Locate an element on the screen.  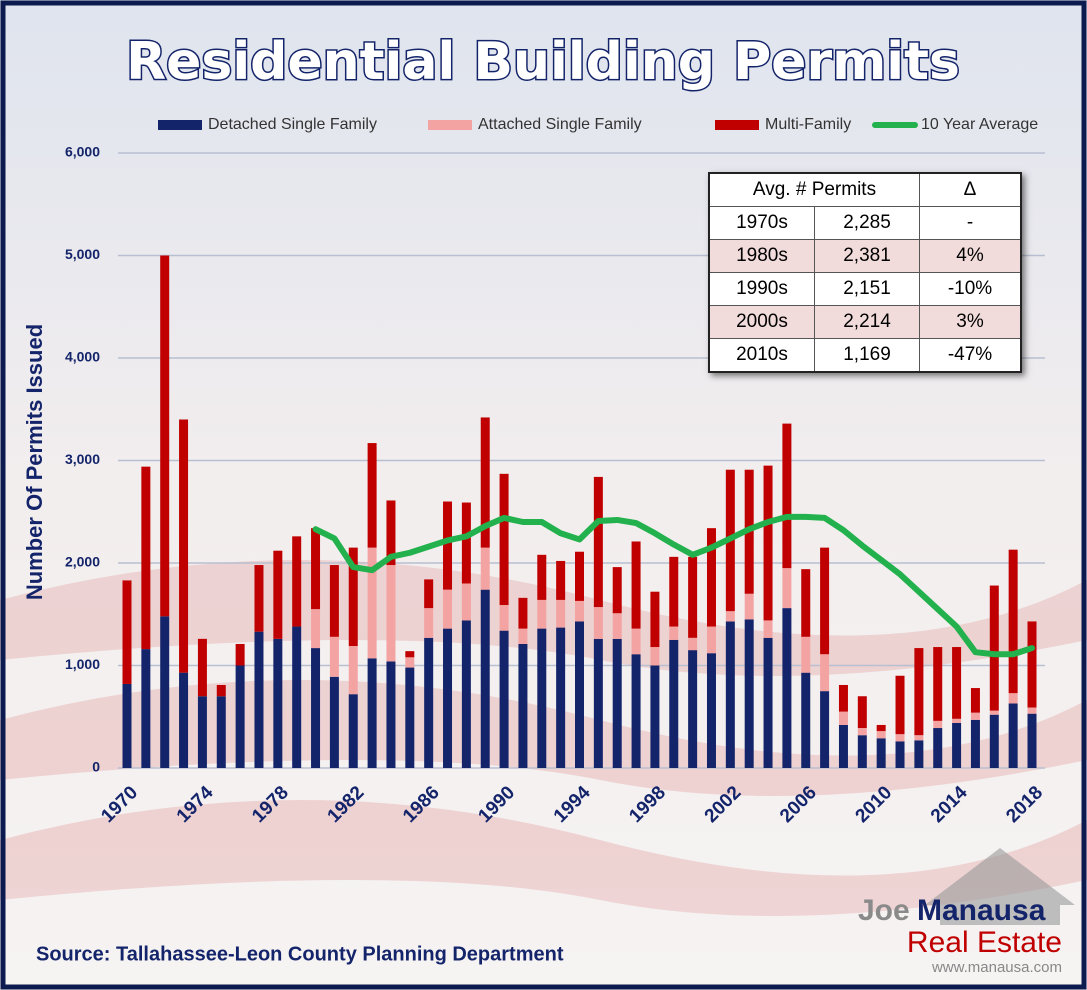
y-tick-label: 5,000 is located at coordinates (82, 254).